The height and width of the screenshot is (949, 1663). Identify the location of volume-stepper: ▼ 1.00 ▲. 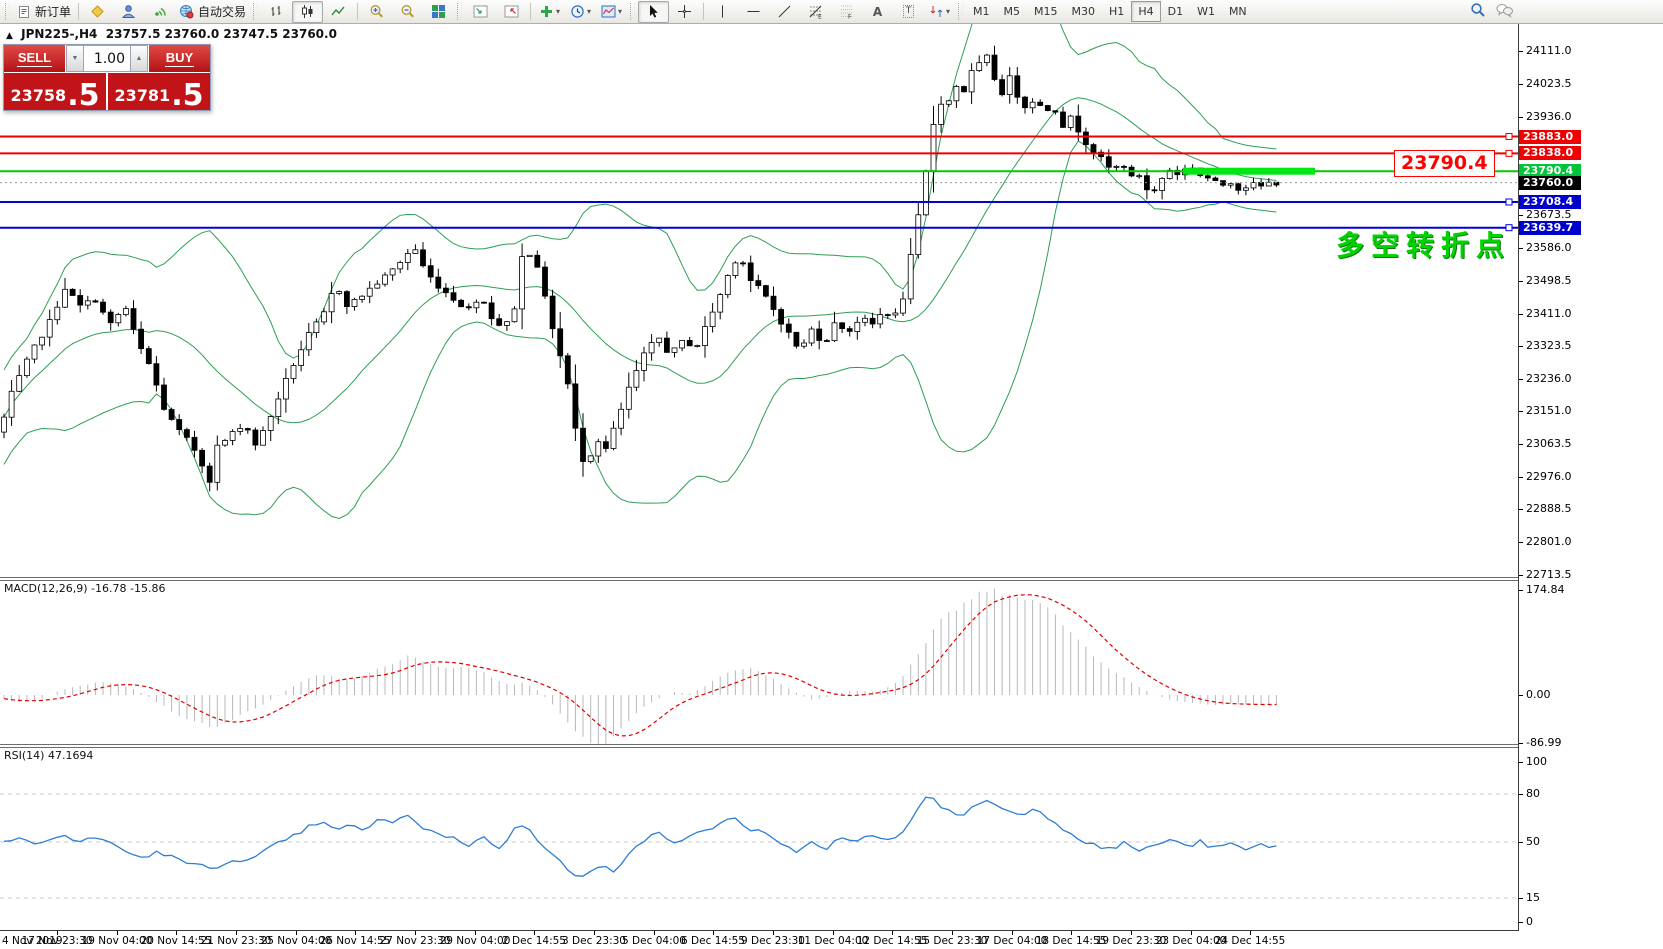
(107, 58).